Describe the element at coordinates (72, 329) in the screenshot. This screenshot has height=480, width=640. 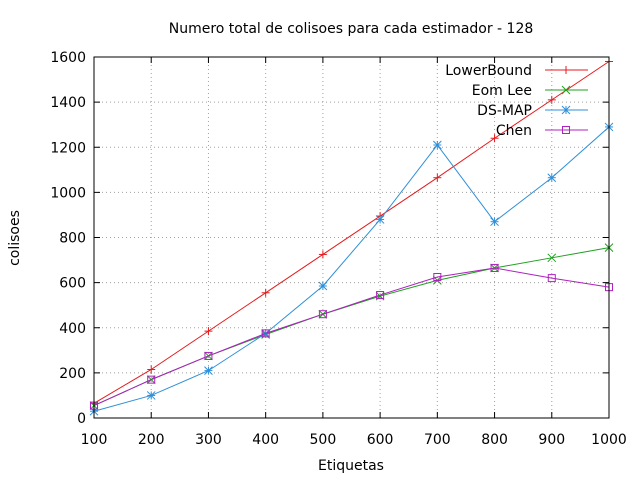
I see `y-tick-label: 400` at that location.